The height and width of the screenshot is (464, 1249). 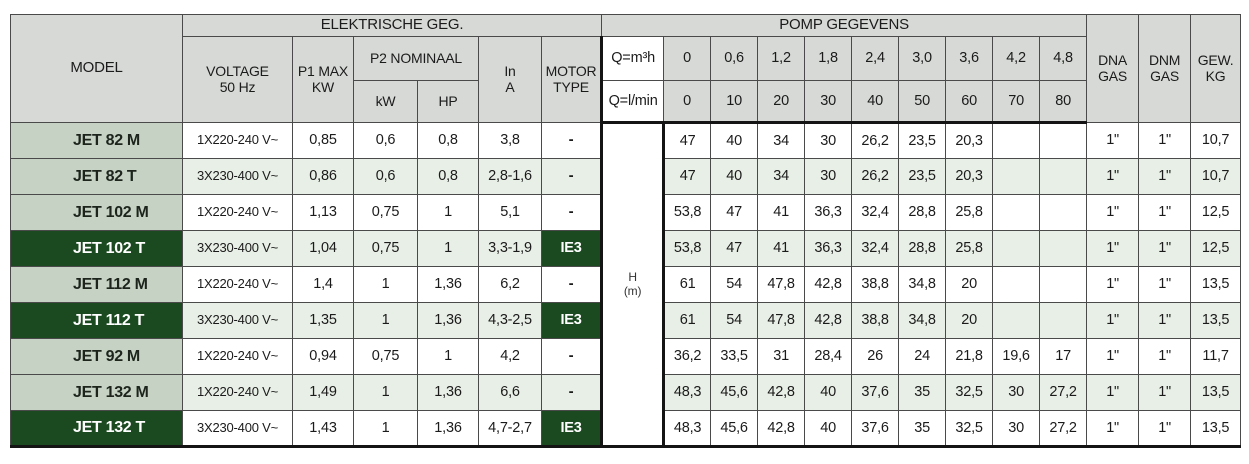 What do you see at coordinates (323, 356) in the screenshot?
I see `p1-max-cell: 0,94` at bounding box center [323, 356].